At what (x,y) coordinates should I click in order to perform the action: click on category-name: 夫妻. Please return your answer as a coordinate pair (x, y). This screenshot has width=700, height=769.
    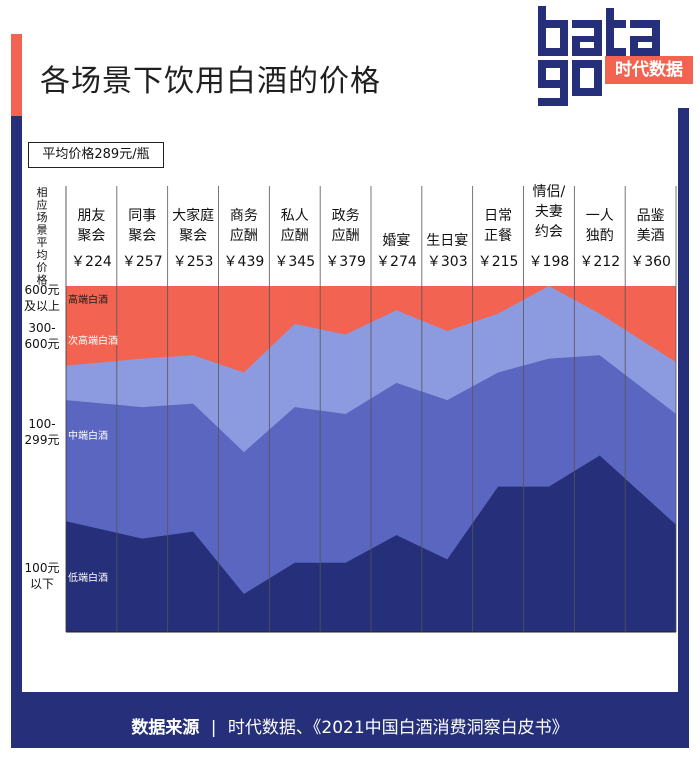
    Looking at the image, I should click on (549, 212).